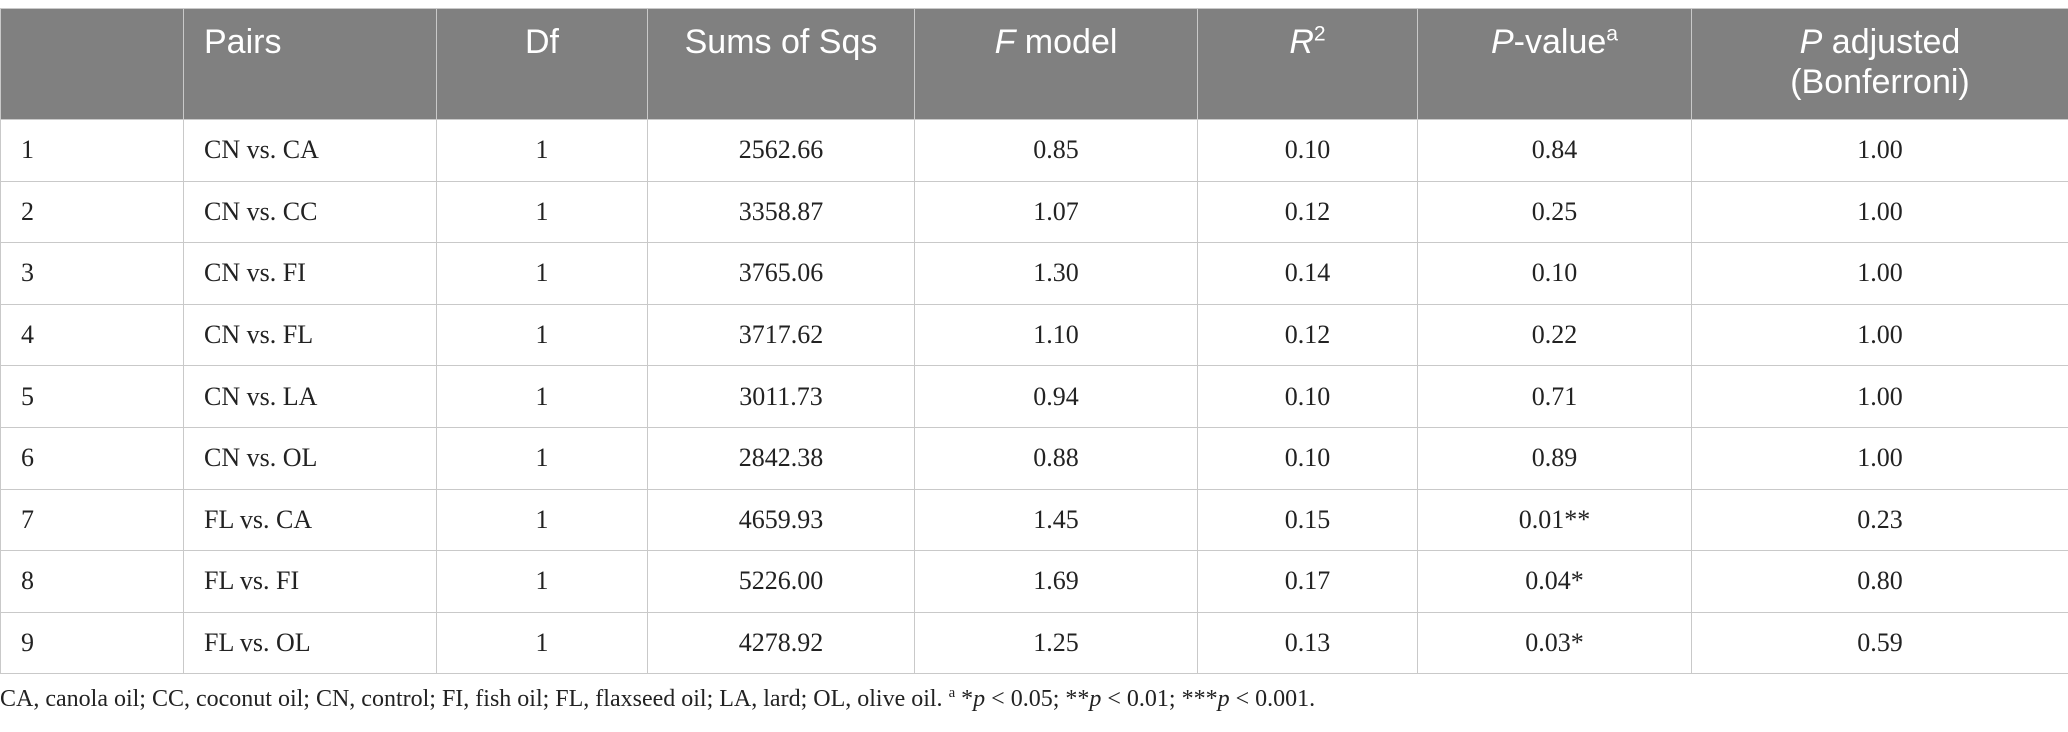 The width and height of the screenshot is (2068, 732). I want to click on p-adjusted-cell: 0.59, so click(1879, 643).